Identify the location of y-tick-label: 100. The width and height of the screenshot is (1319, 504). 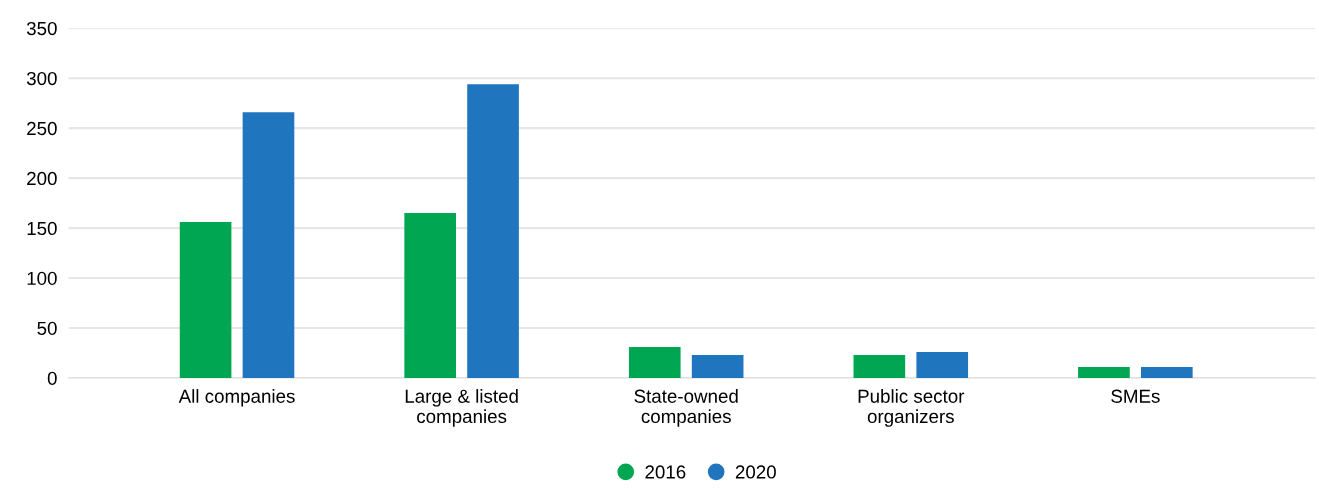
(42, 278).